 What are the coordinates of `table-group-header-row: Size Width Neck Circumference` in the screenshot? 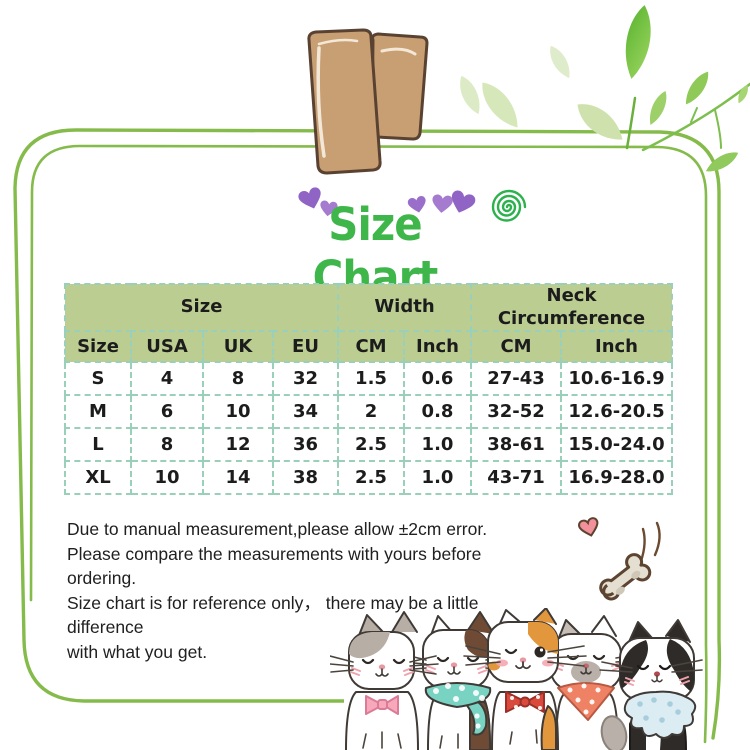 It's located at (368, 307).